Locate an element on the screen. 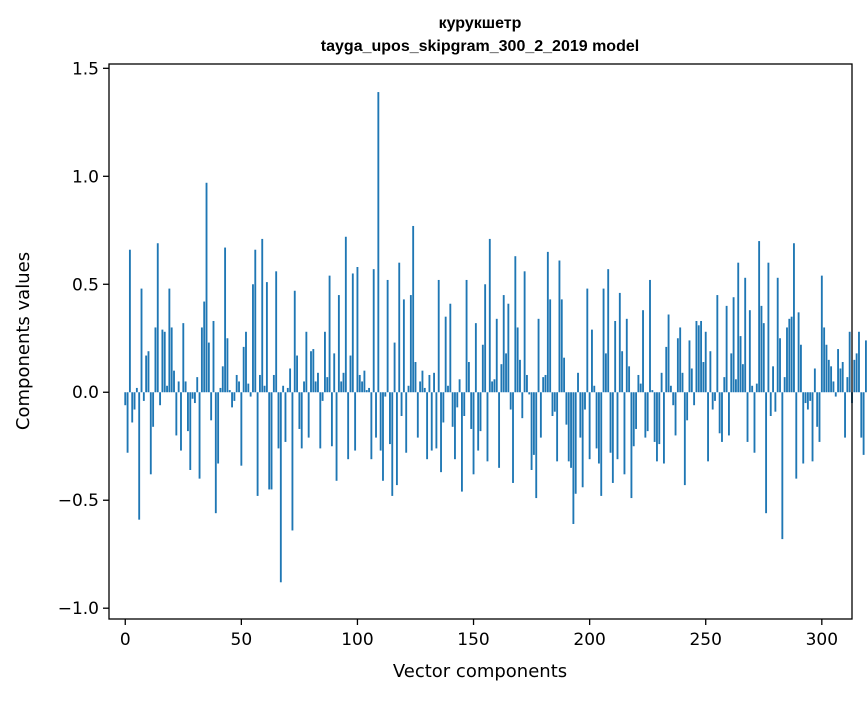  x-tick-label: 200 is located at coordinates (589, 640).